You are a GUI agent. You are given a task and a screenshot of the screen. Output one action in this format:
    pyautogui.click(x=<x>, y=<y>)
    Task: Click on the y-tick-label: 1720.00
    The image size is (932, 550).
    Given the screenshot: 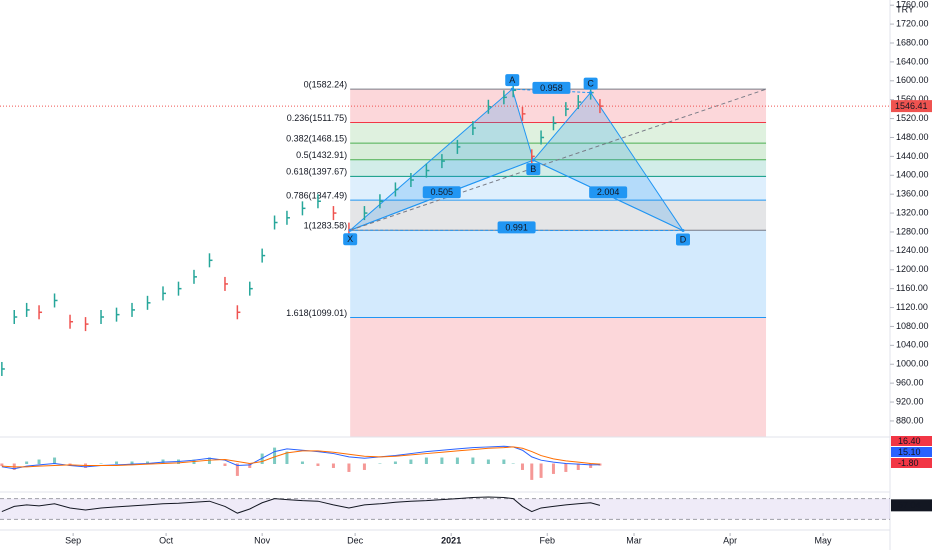 What is the action you would take?
    pyautogui.click(x=912, y=23)
    